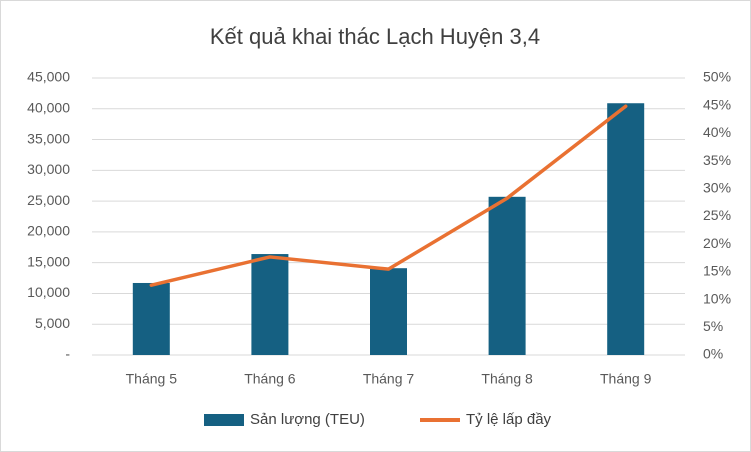  I want to click on legend-swatch, so click(224, 420).